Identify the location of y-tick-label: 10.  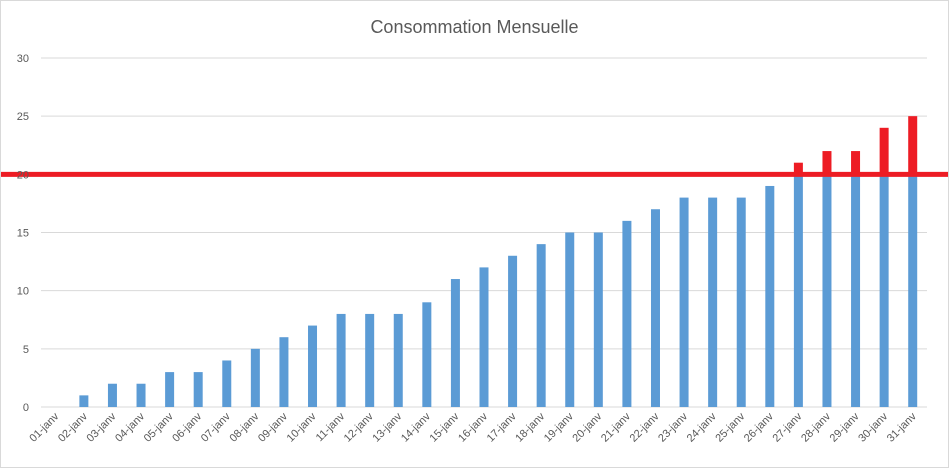
(23, 292).